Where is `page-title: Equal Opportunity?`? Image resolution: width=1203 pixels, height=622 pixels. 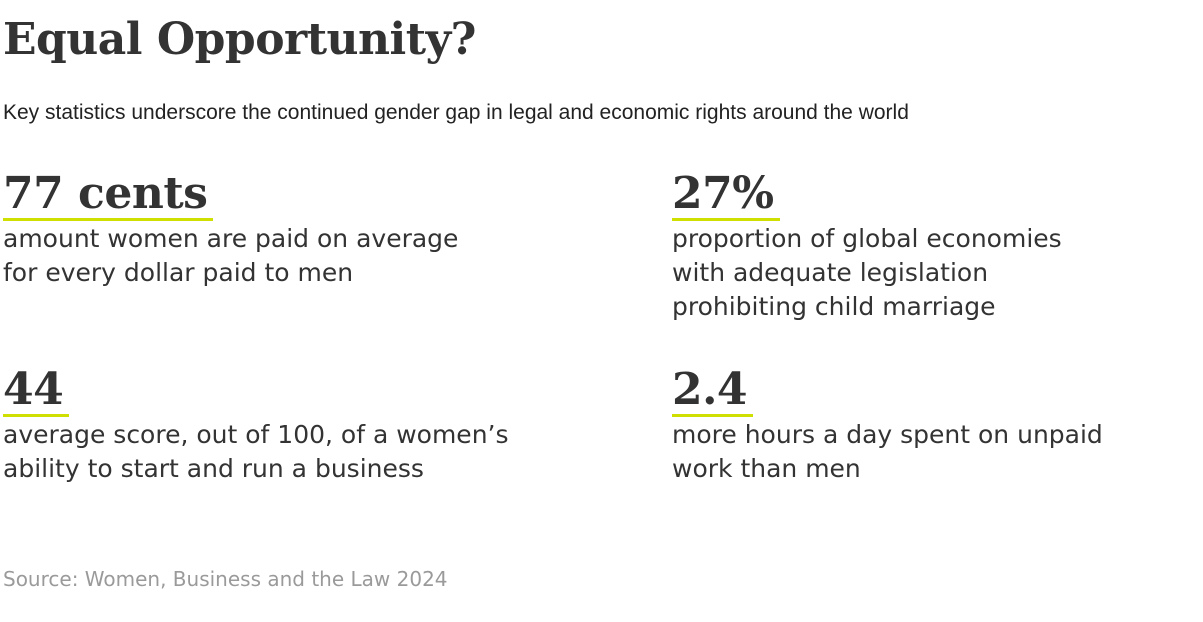 page-title: Equal Opportunity? is located at coordinates (239, 39).